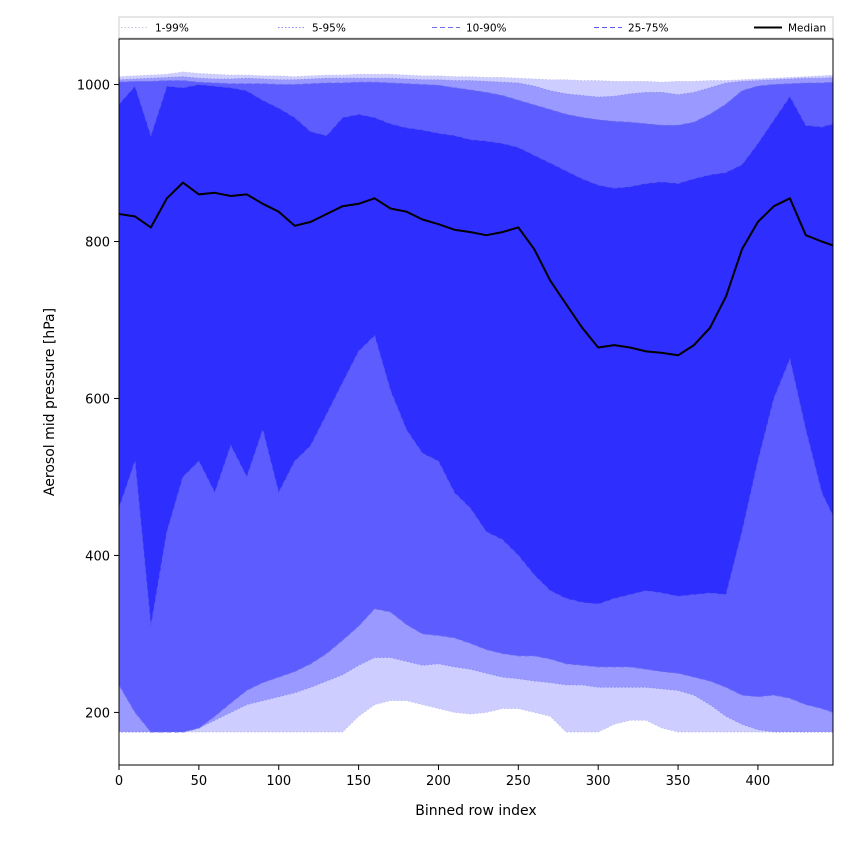 The image size is (850, 850). I want to click on y-axis-label: Aerosol mid pressure [hPa], so click(50, 402).